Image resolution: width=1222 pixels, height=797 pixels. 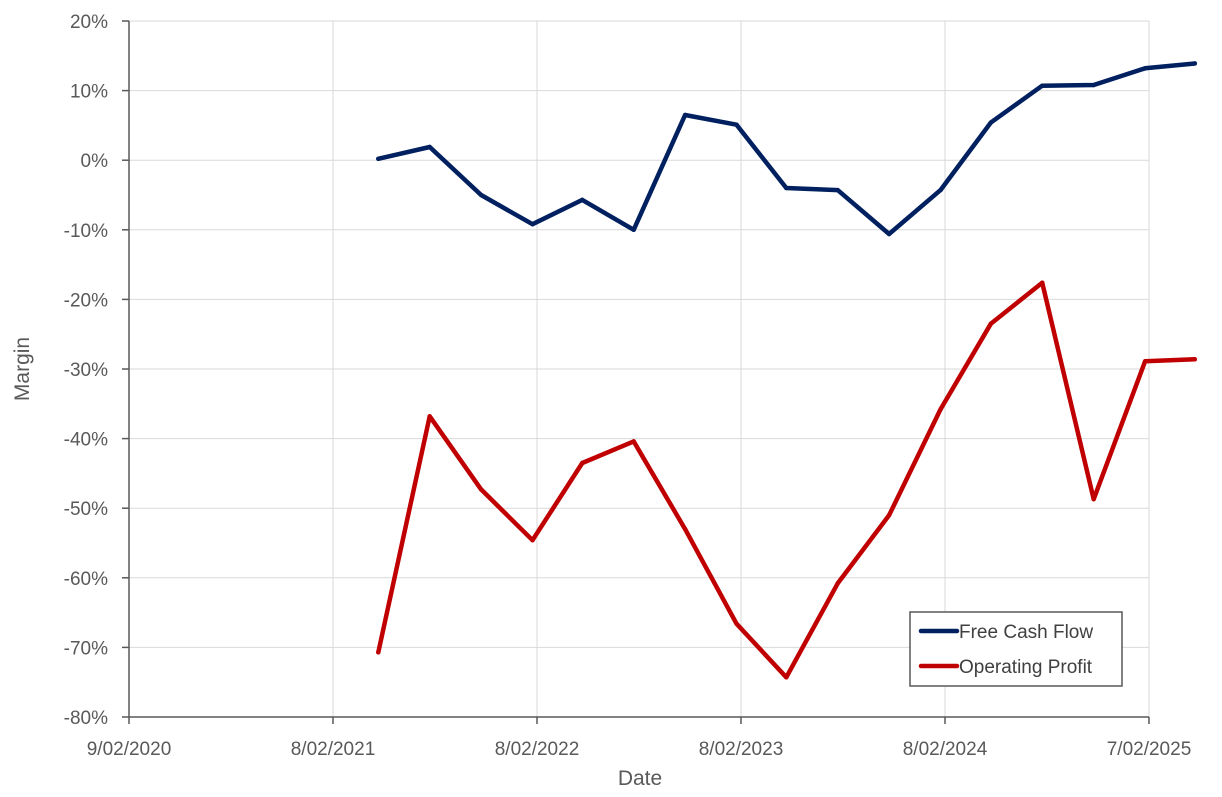 I want to click on x-tick-label: 8/02/2021, so click(x=333, y=749).